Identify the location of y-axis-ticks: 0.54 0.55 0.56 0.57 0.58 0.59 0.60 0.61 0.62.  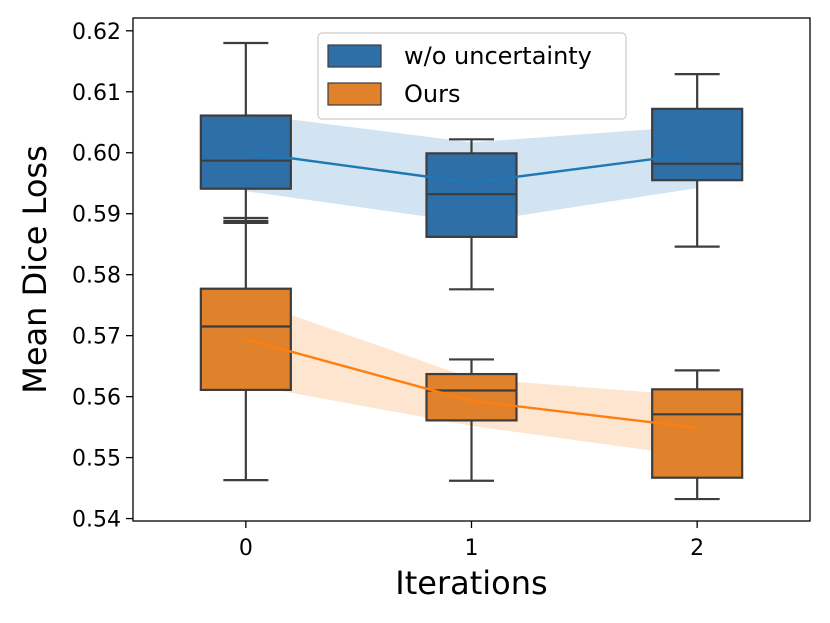
(102, 276).